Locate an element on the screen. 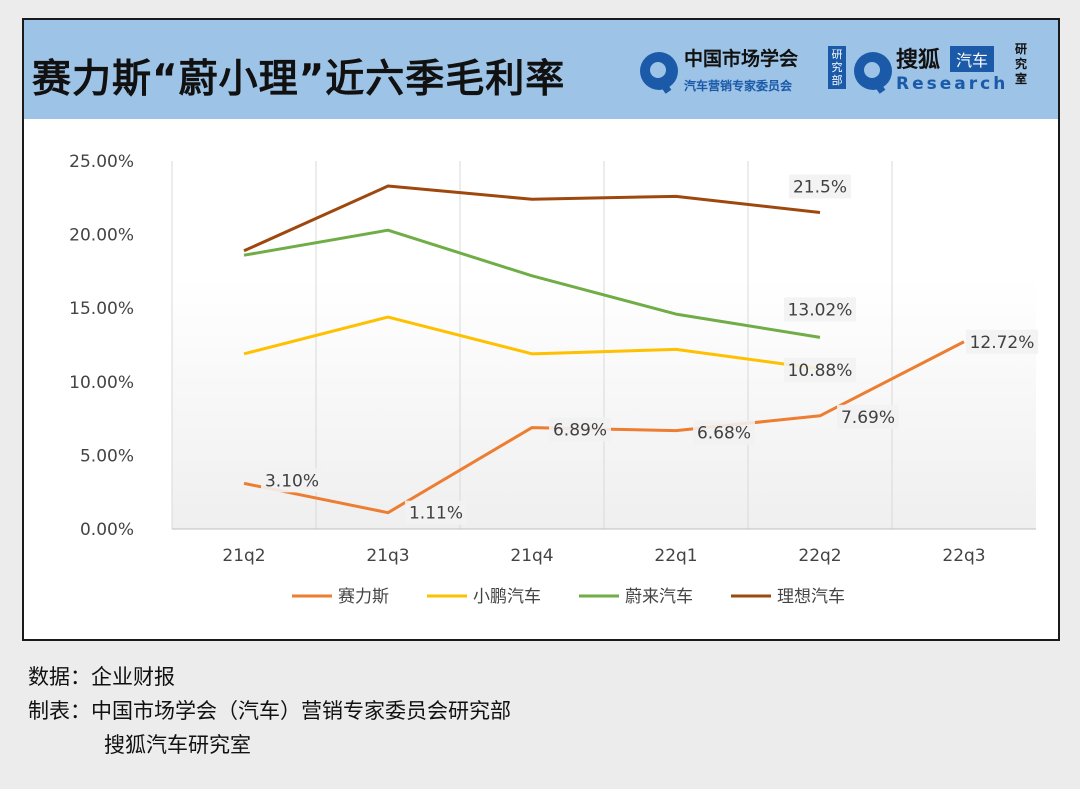  data-label: 6.68% is located at coordinates (724, 434).